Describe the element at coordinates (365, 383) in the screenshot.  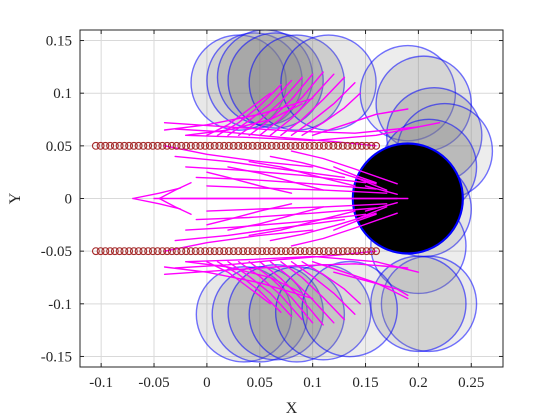
I see `x-tick-label: 0.15` at that location.